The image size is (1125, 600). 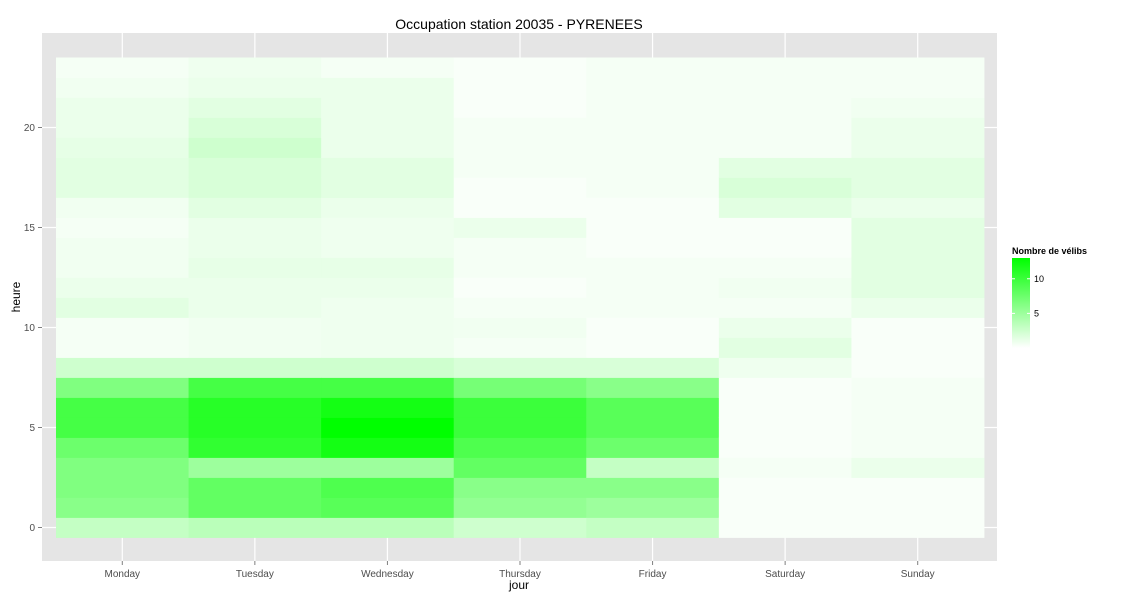 What do you see at coordinates (255, 574) in the screenshot?
I see `x-tick-label: Tuesday` at bounding box center [255, 574].